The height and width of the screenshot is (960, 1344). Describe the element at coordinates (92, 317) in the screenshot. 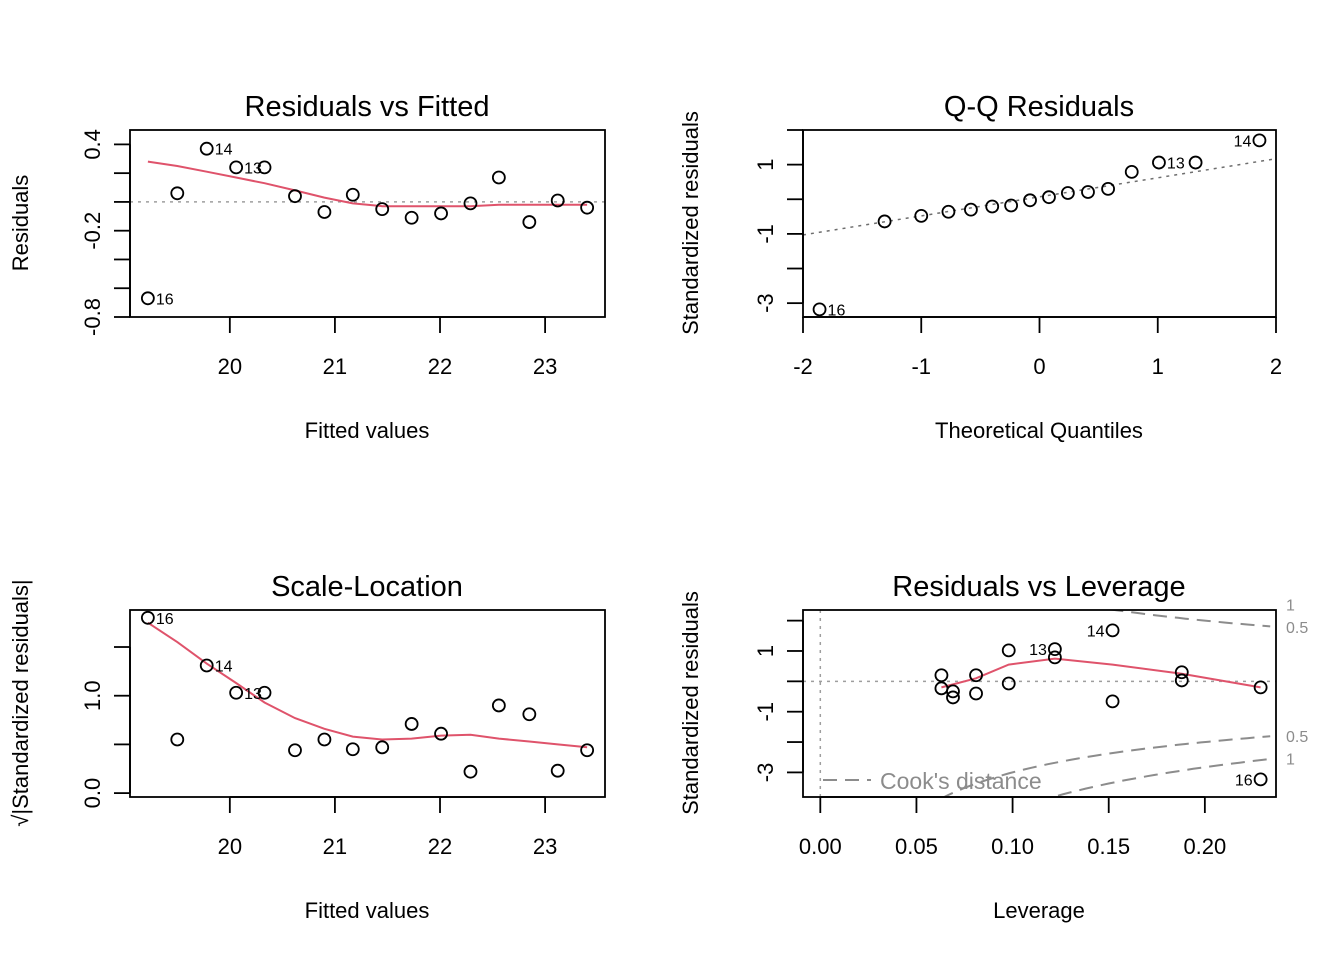

I see `y-tick-label: -0.8` at that location.